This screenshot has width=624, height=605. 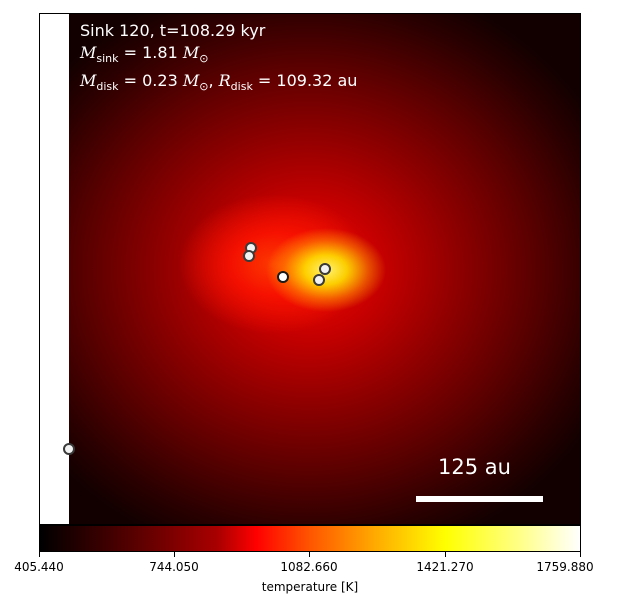 What do you see at coordinates (309, 567) in the screenshot?
I see `colorbar-tick-label: 1082.660` at bounding box center [309, 567].